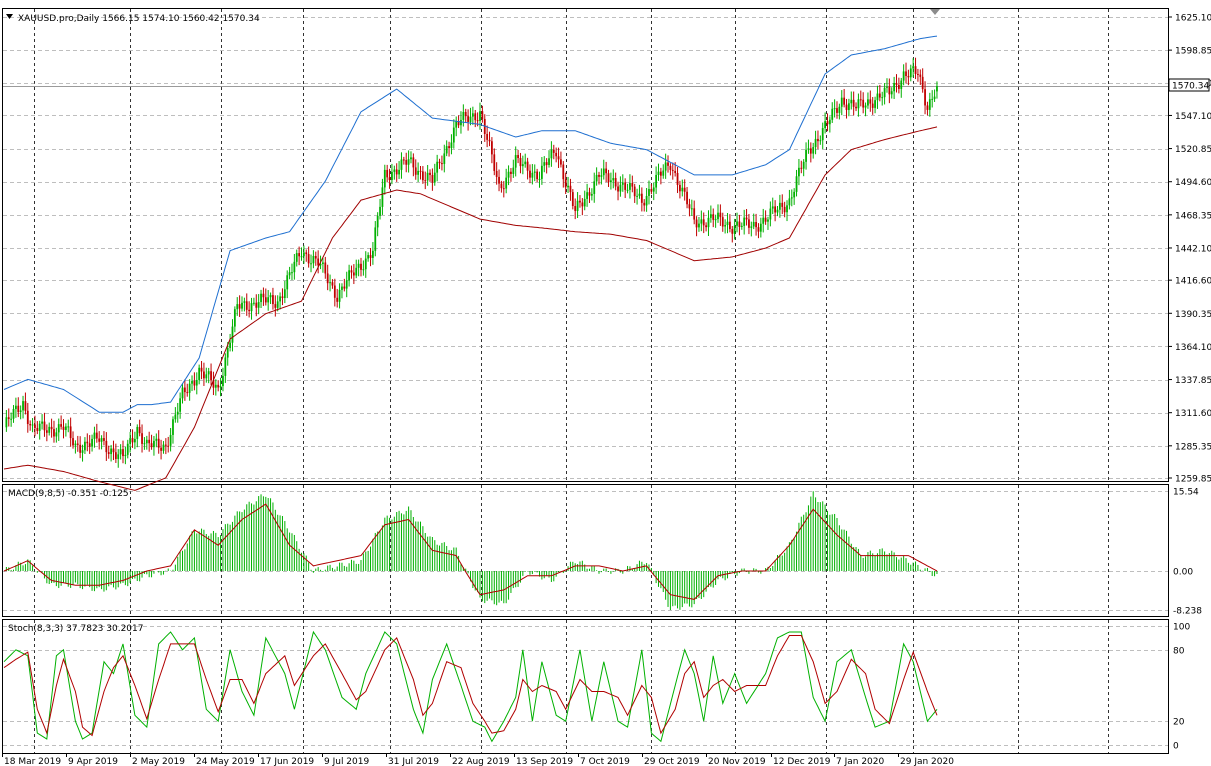  What do you see at coordinates (1193, 183) in the screenshot?
I see `price-axis-label: 1494.60` at bounding box center [1193, 183].